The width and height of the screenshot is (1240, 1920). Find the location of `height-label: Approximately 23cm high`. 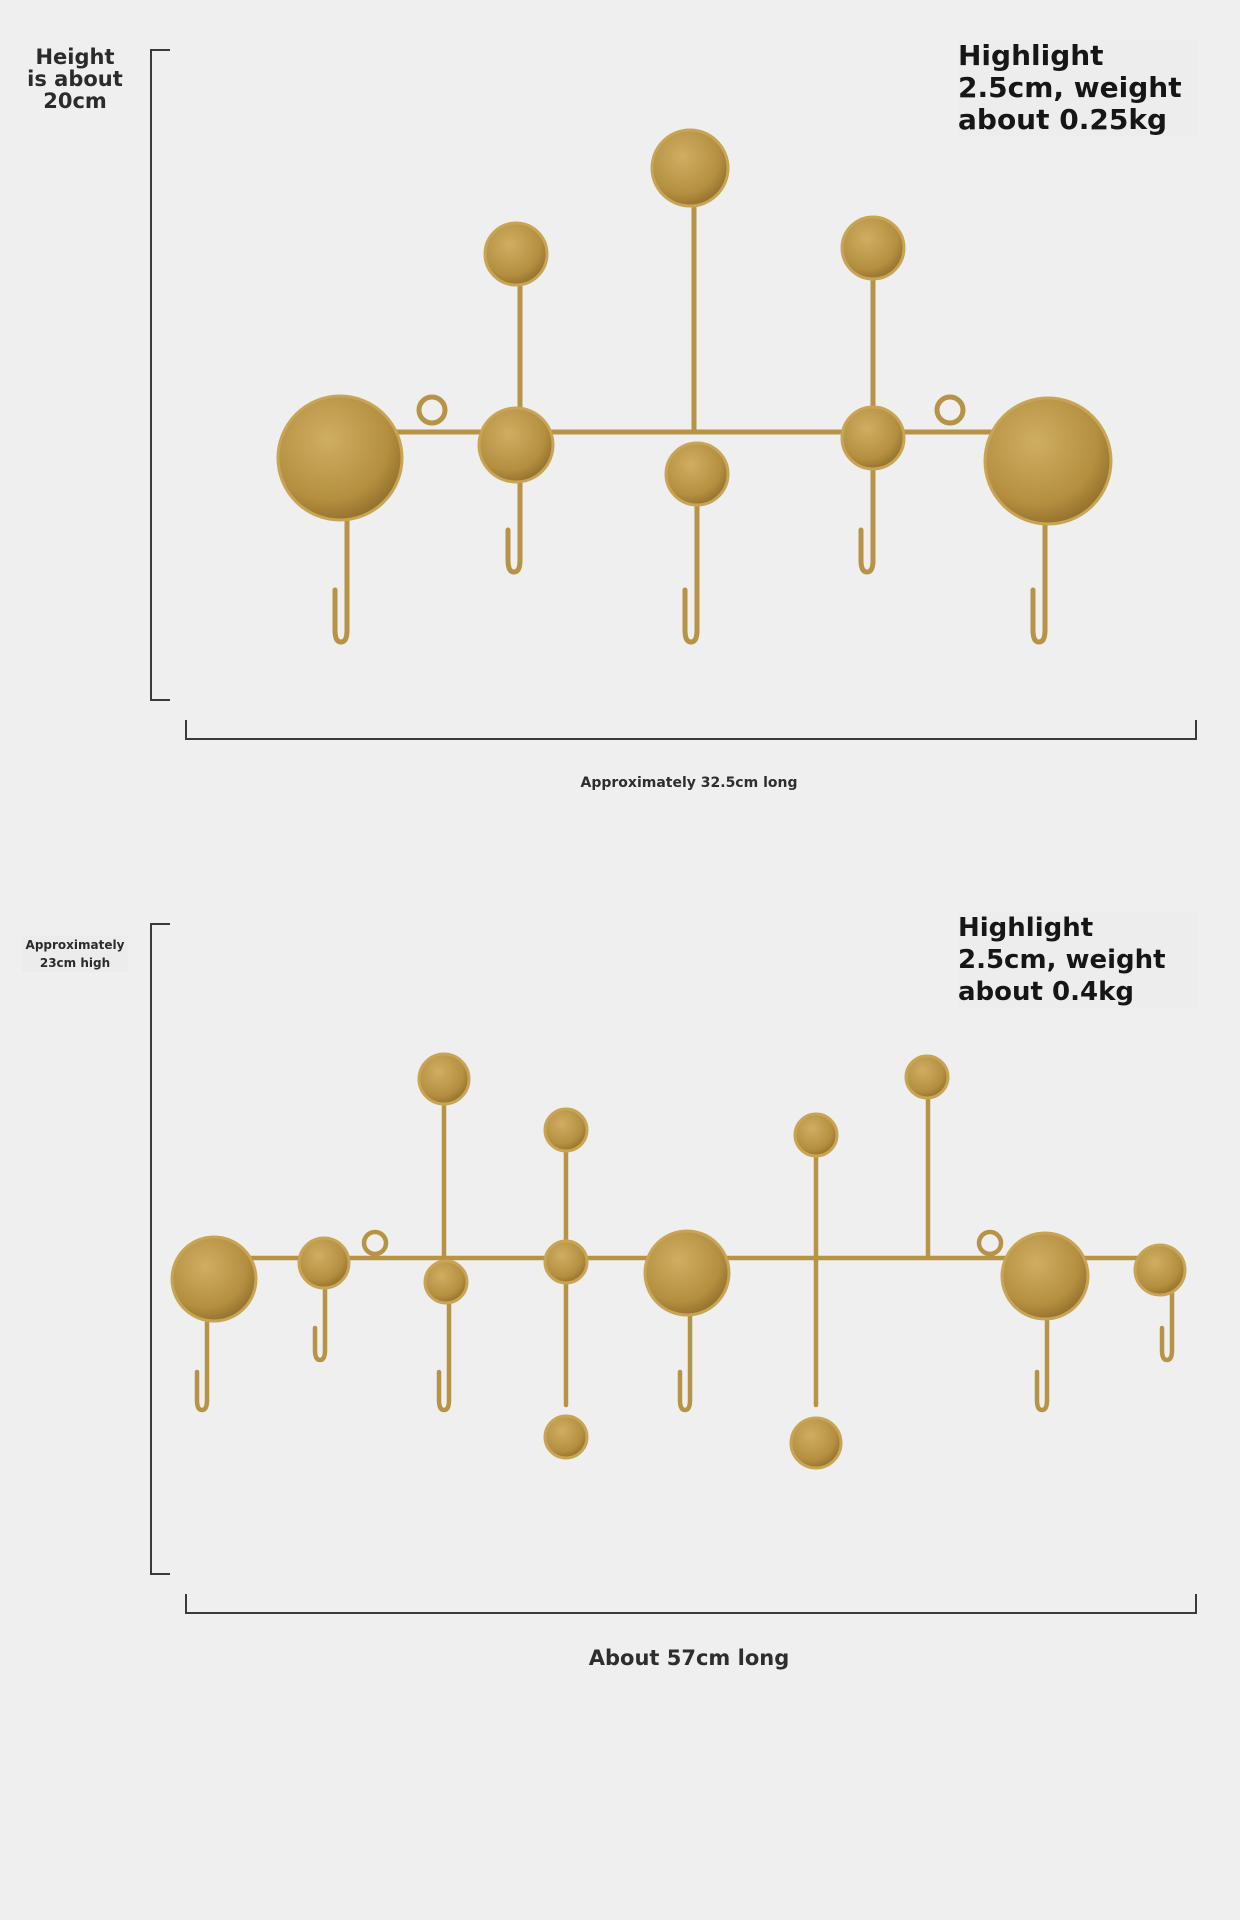

height-label: Approximately 23cm high is located at coordinates (75, 954).